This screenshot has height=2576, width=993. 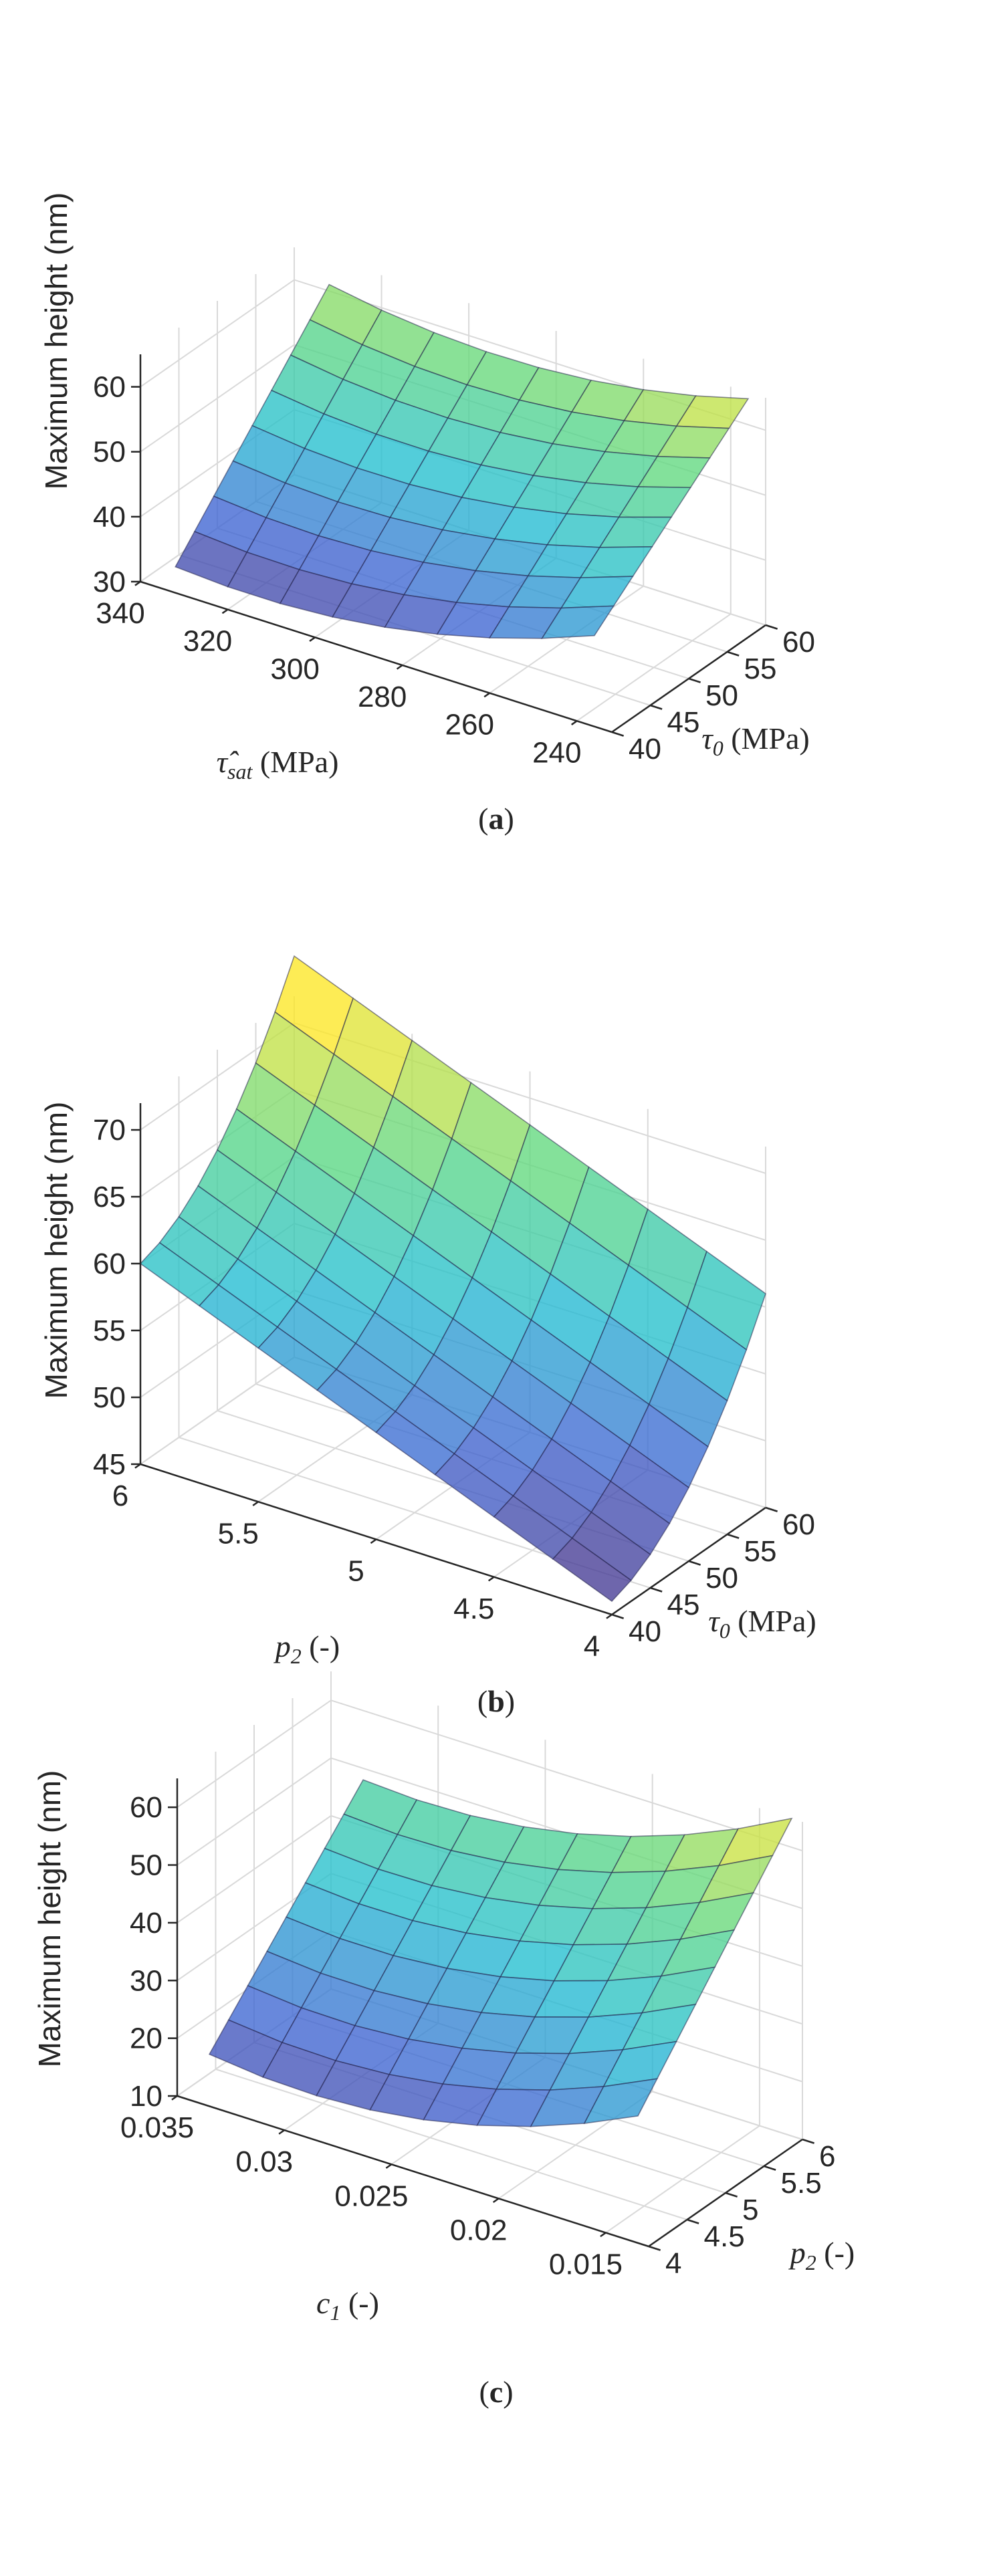 I want to click on z-tick-label: 70, so click(x=109, y=1130).